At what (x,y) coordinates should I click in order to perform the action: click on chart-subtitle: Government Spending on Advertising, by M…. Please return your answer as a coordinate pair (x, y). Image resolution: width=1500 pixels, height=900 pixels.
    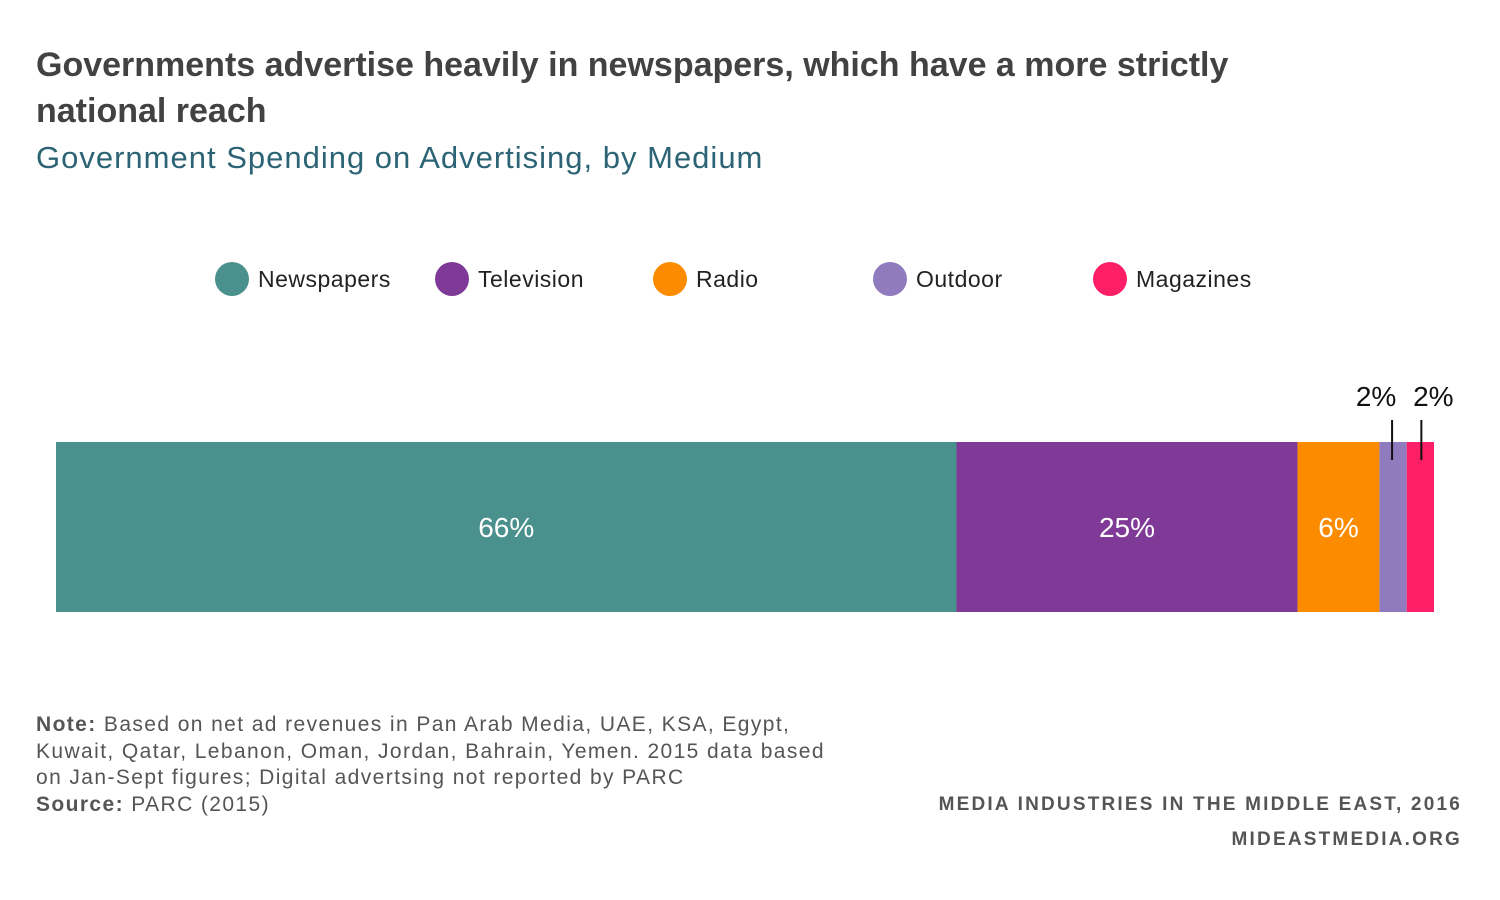
    Looking at the image, I should click on (400, 157).